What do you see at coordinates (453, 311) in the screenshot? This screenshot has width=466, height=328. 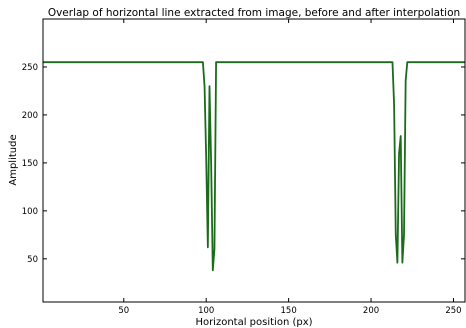 I see `x-tick-label: 250` at bounding box center [453, 311].